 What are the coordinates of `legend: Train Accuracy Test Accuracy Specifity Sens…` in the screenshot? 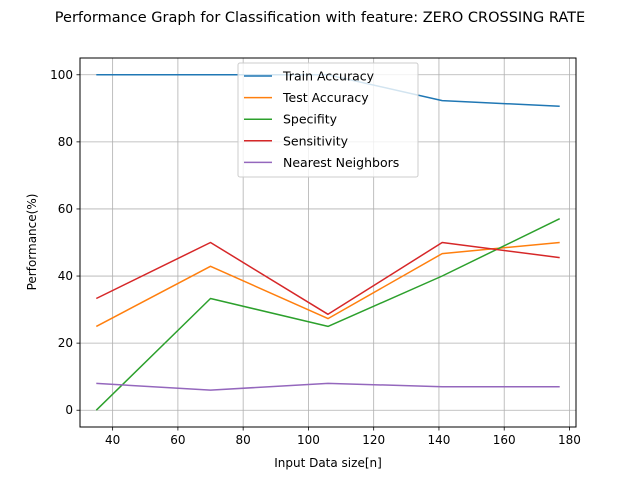 It's located at (328, 120).